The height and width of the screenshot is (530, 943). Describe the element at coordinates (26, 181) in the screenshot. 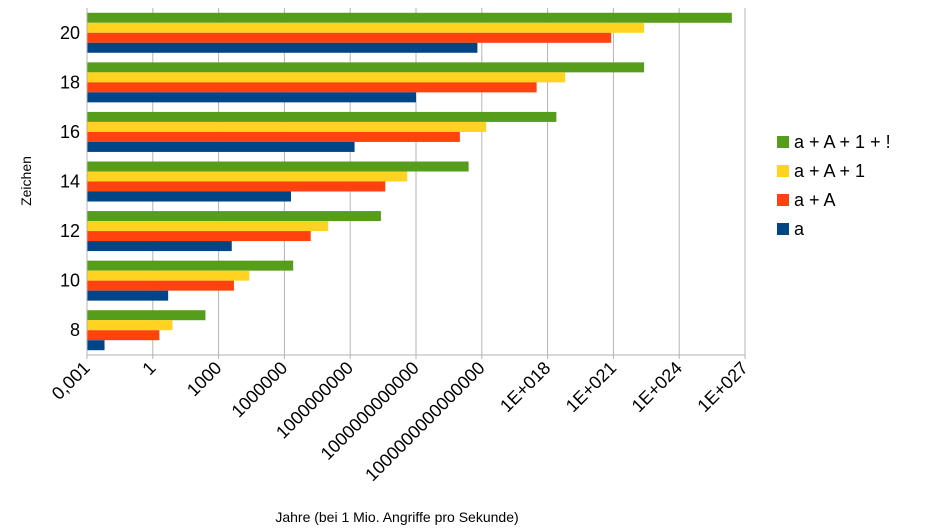

I see `y-axis-title: Zeichen` at that location.